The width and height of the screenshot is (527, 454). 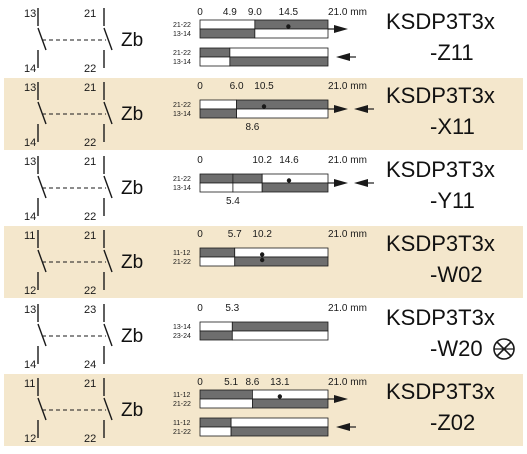 I want to click on tick-label-top: 13.1, so click(x=280, y=382).